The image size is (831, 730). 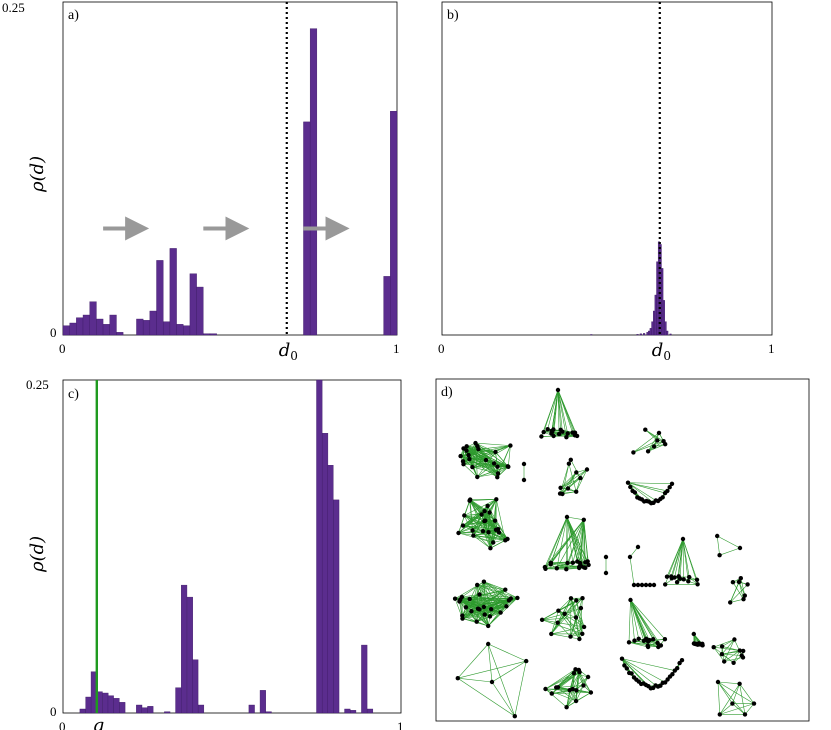 I want to click on panel-a-xtick-label: d0, so click(x=288, y=351).